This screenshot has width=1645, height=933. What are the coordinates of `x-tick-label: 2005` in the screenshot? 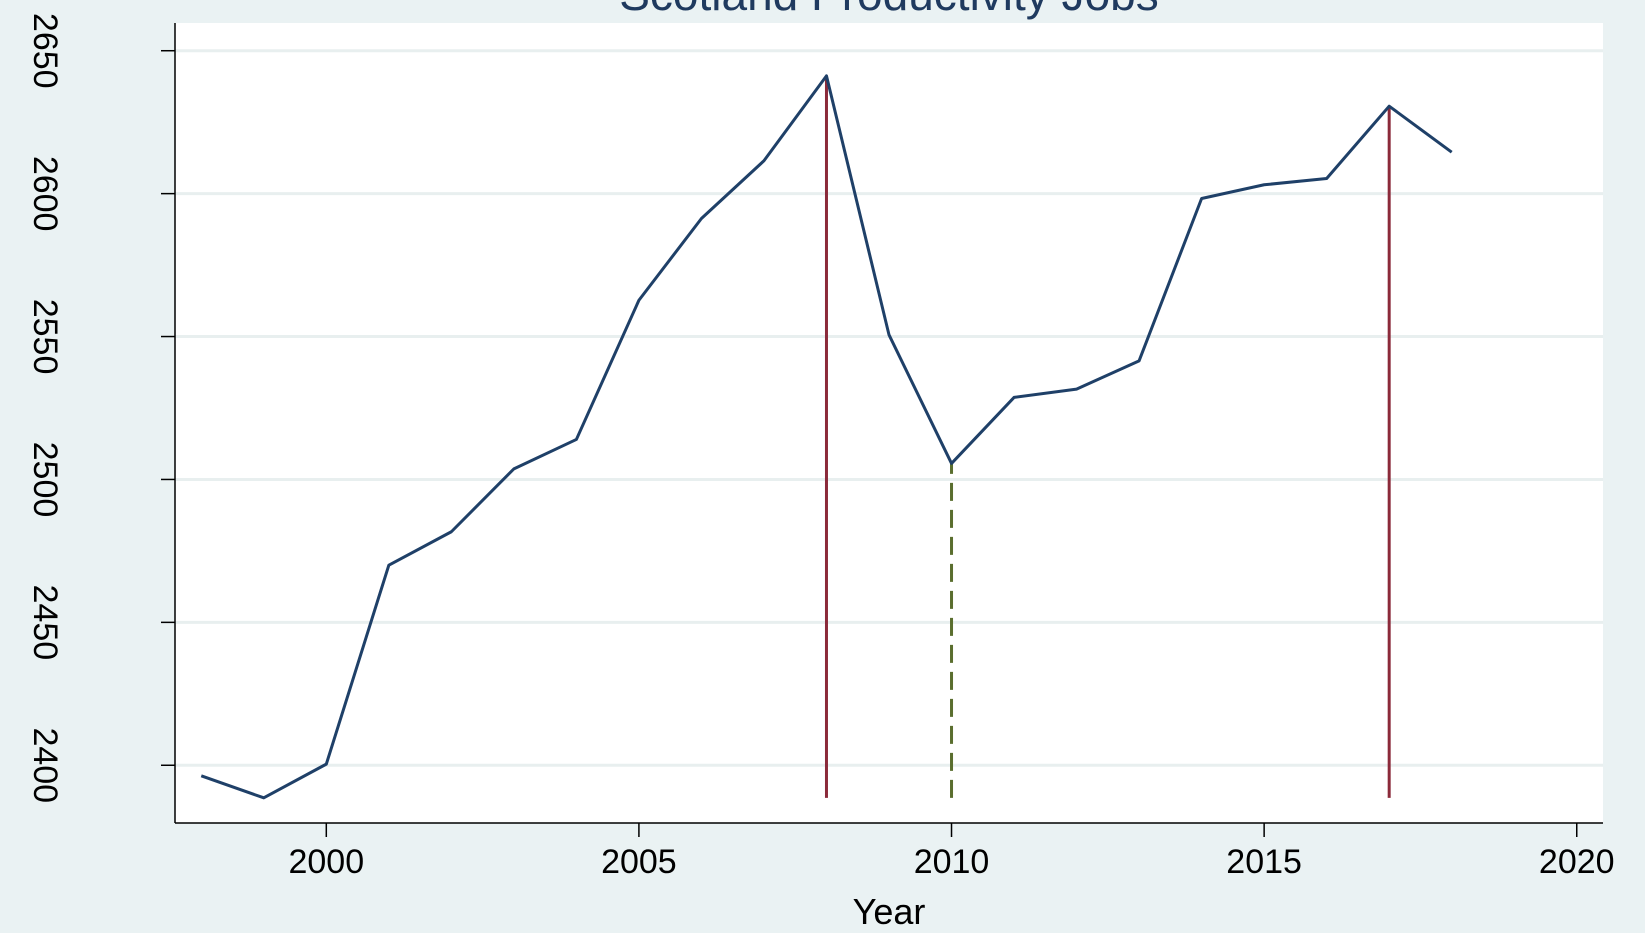 It's located at (639, 862).